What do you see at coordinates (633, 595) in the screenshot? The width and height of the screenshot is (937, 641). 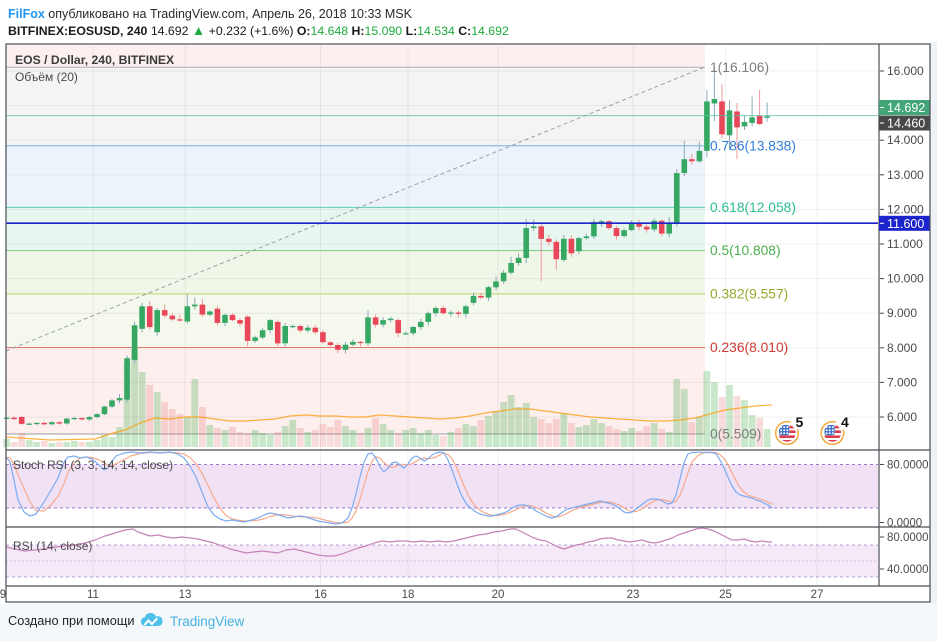 I see `svg-text: 23` at bounding box center [633, 595].